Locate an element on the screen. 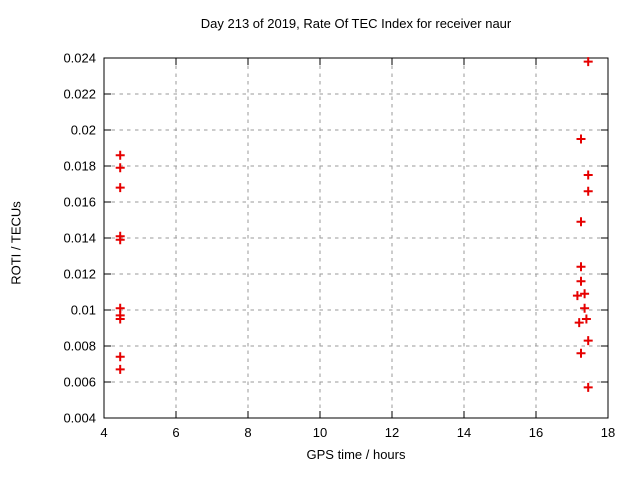 This screenshot has height=480, width=640. y-tick-label: 0.004 is located at coordinates (79, 418).